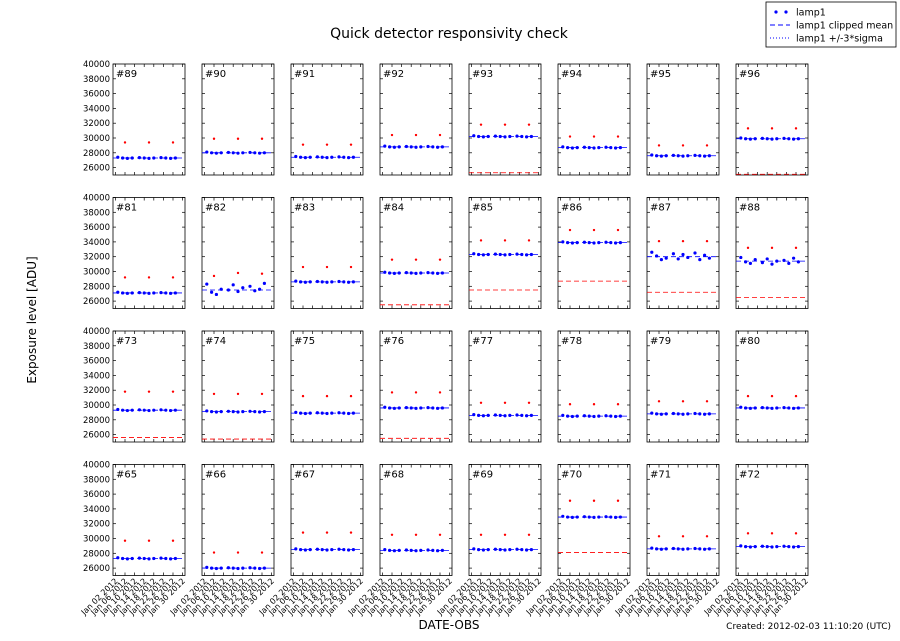 This screenshot has width=900, height=641. I want to click on panel-label: #86, so click(571, 208).